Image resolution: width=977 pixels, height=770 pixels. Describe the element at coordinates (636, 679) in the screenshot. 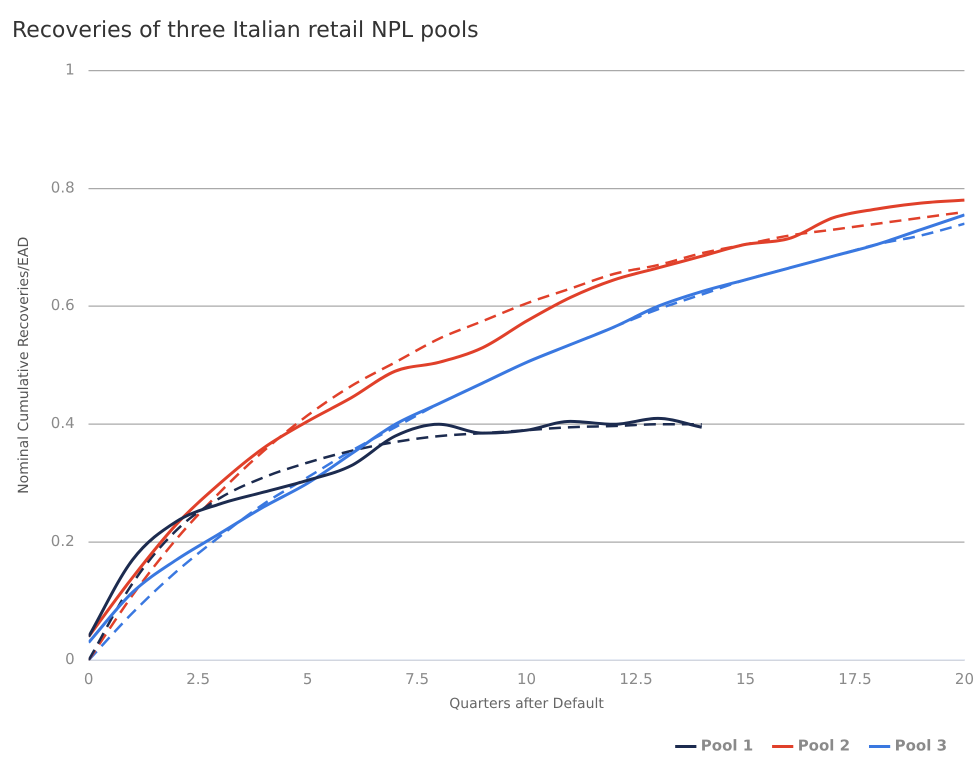

I see `x-tick-label: 12.5` at that location.